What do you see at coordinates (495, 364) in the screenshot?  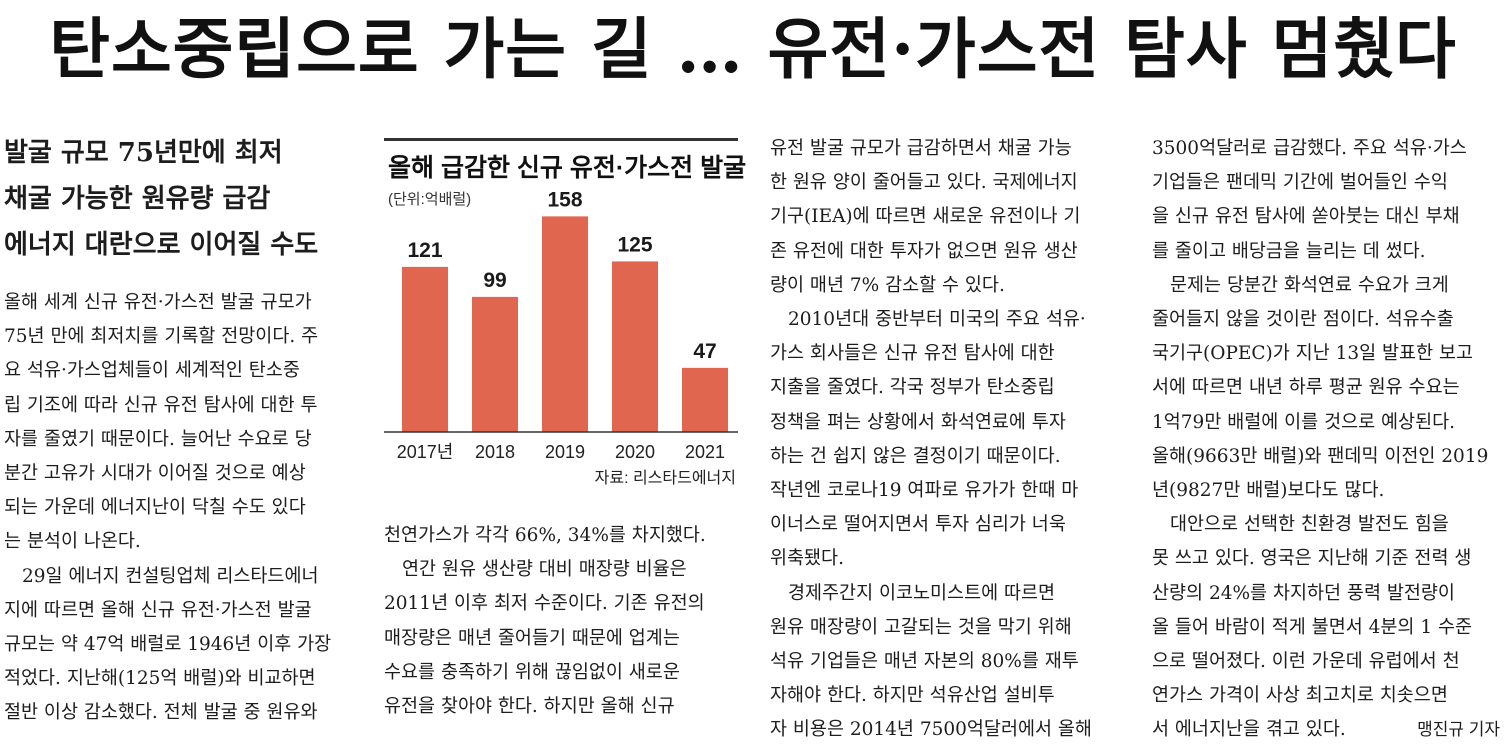 I see `bar-2018` at bounding box center [495, 364].